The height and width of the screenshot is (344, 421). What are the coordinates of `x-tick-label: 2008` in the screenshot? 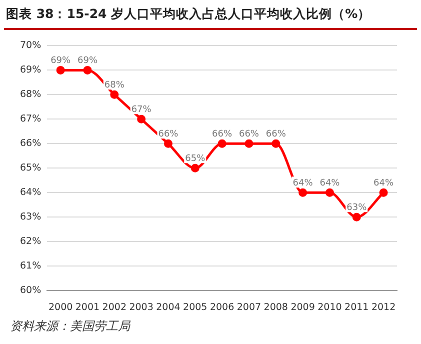 It's located at (276, 307).